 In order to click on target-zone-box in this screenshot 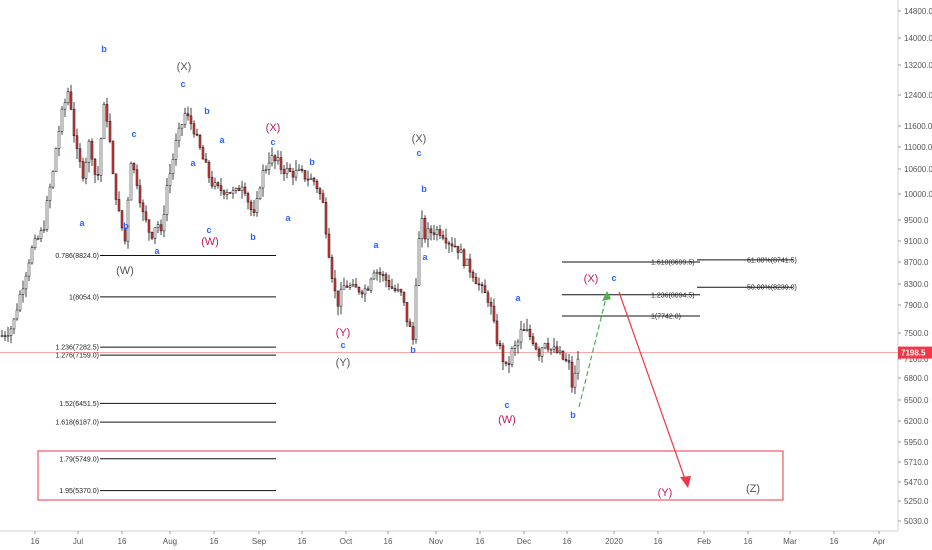, I will do `click(410, 475)`.